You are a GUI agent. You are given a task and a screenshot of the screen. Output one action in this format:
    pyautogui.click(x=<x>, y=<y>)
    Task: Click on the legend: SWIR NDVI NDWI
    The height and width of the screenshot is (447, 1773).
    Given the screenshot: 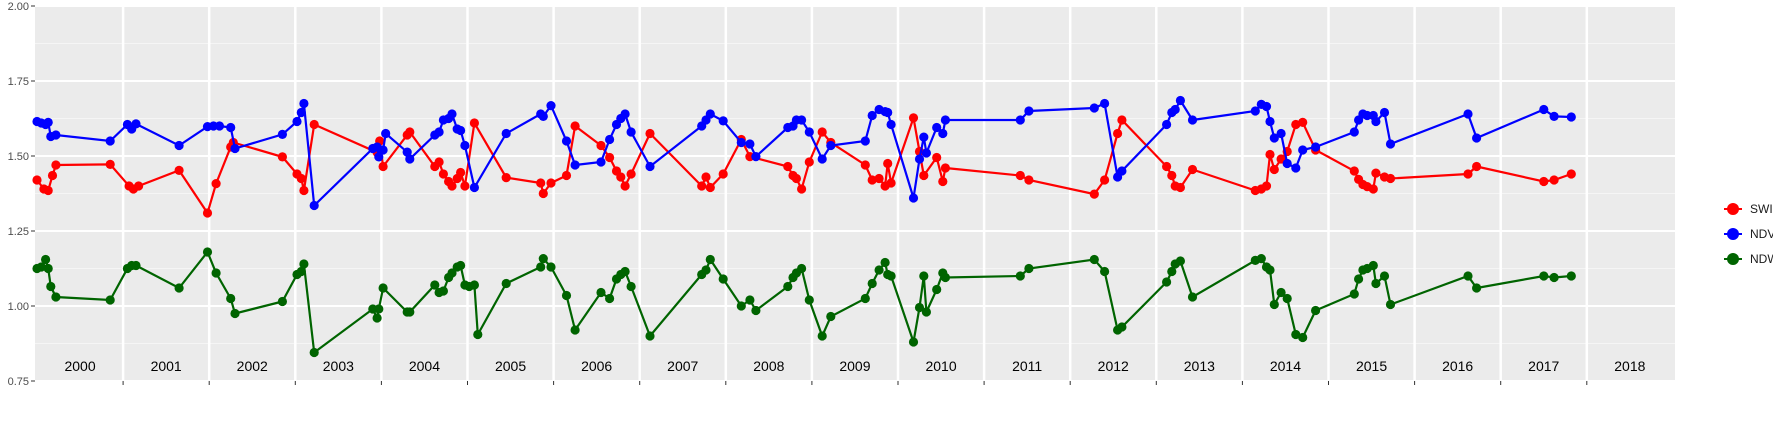 What is the action you would take?
    pyautogui.click(x=1747, y=233)
    